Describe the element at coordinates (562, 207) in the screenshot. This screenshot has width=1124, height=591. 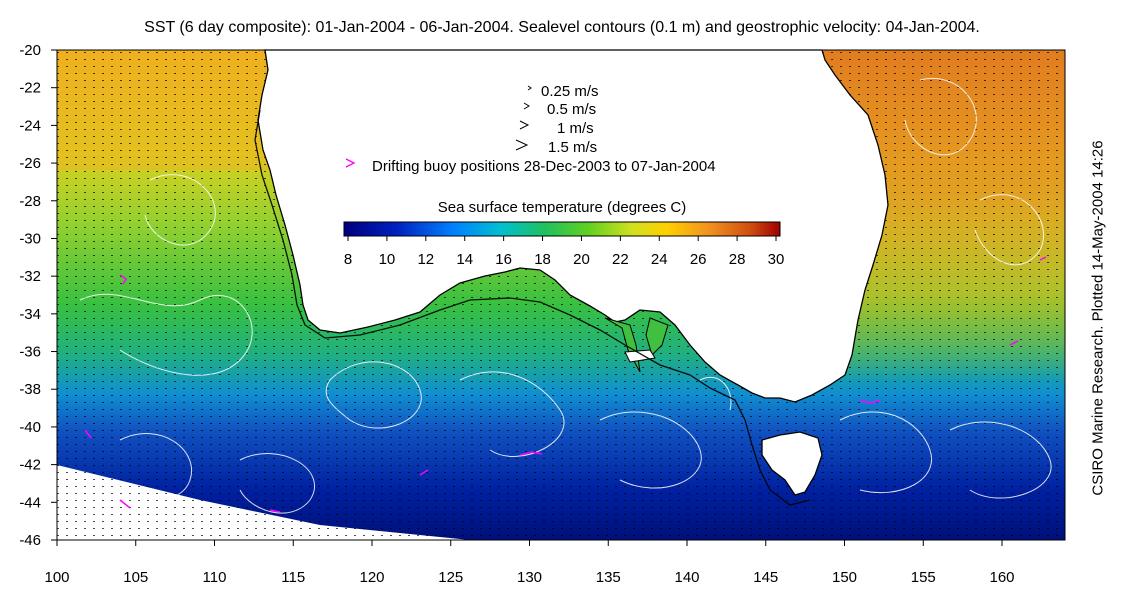
I see `colorbar-title: Sea surface temperature (degrees C)` at that location.